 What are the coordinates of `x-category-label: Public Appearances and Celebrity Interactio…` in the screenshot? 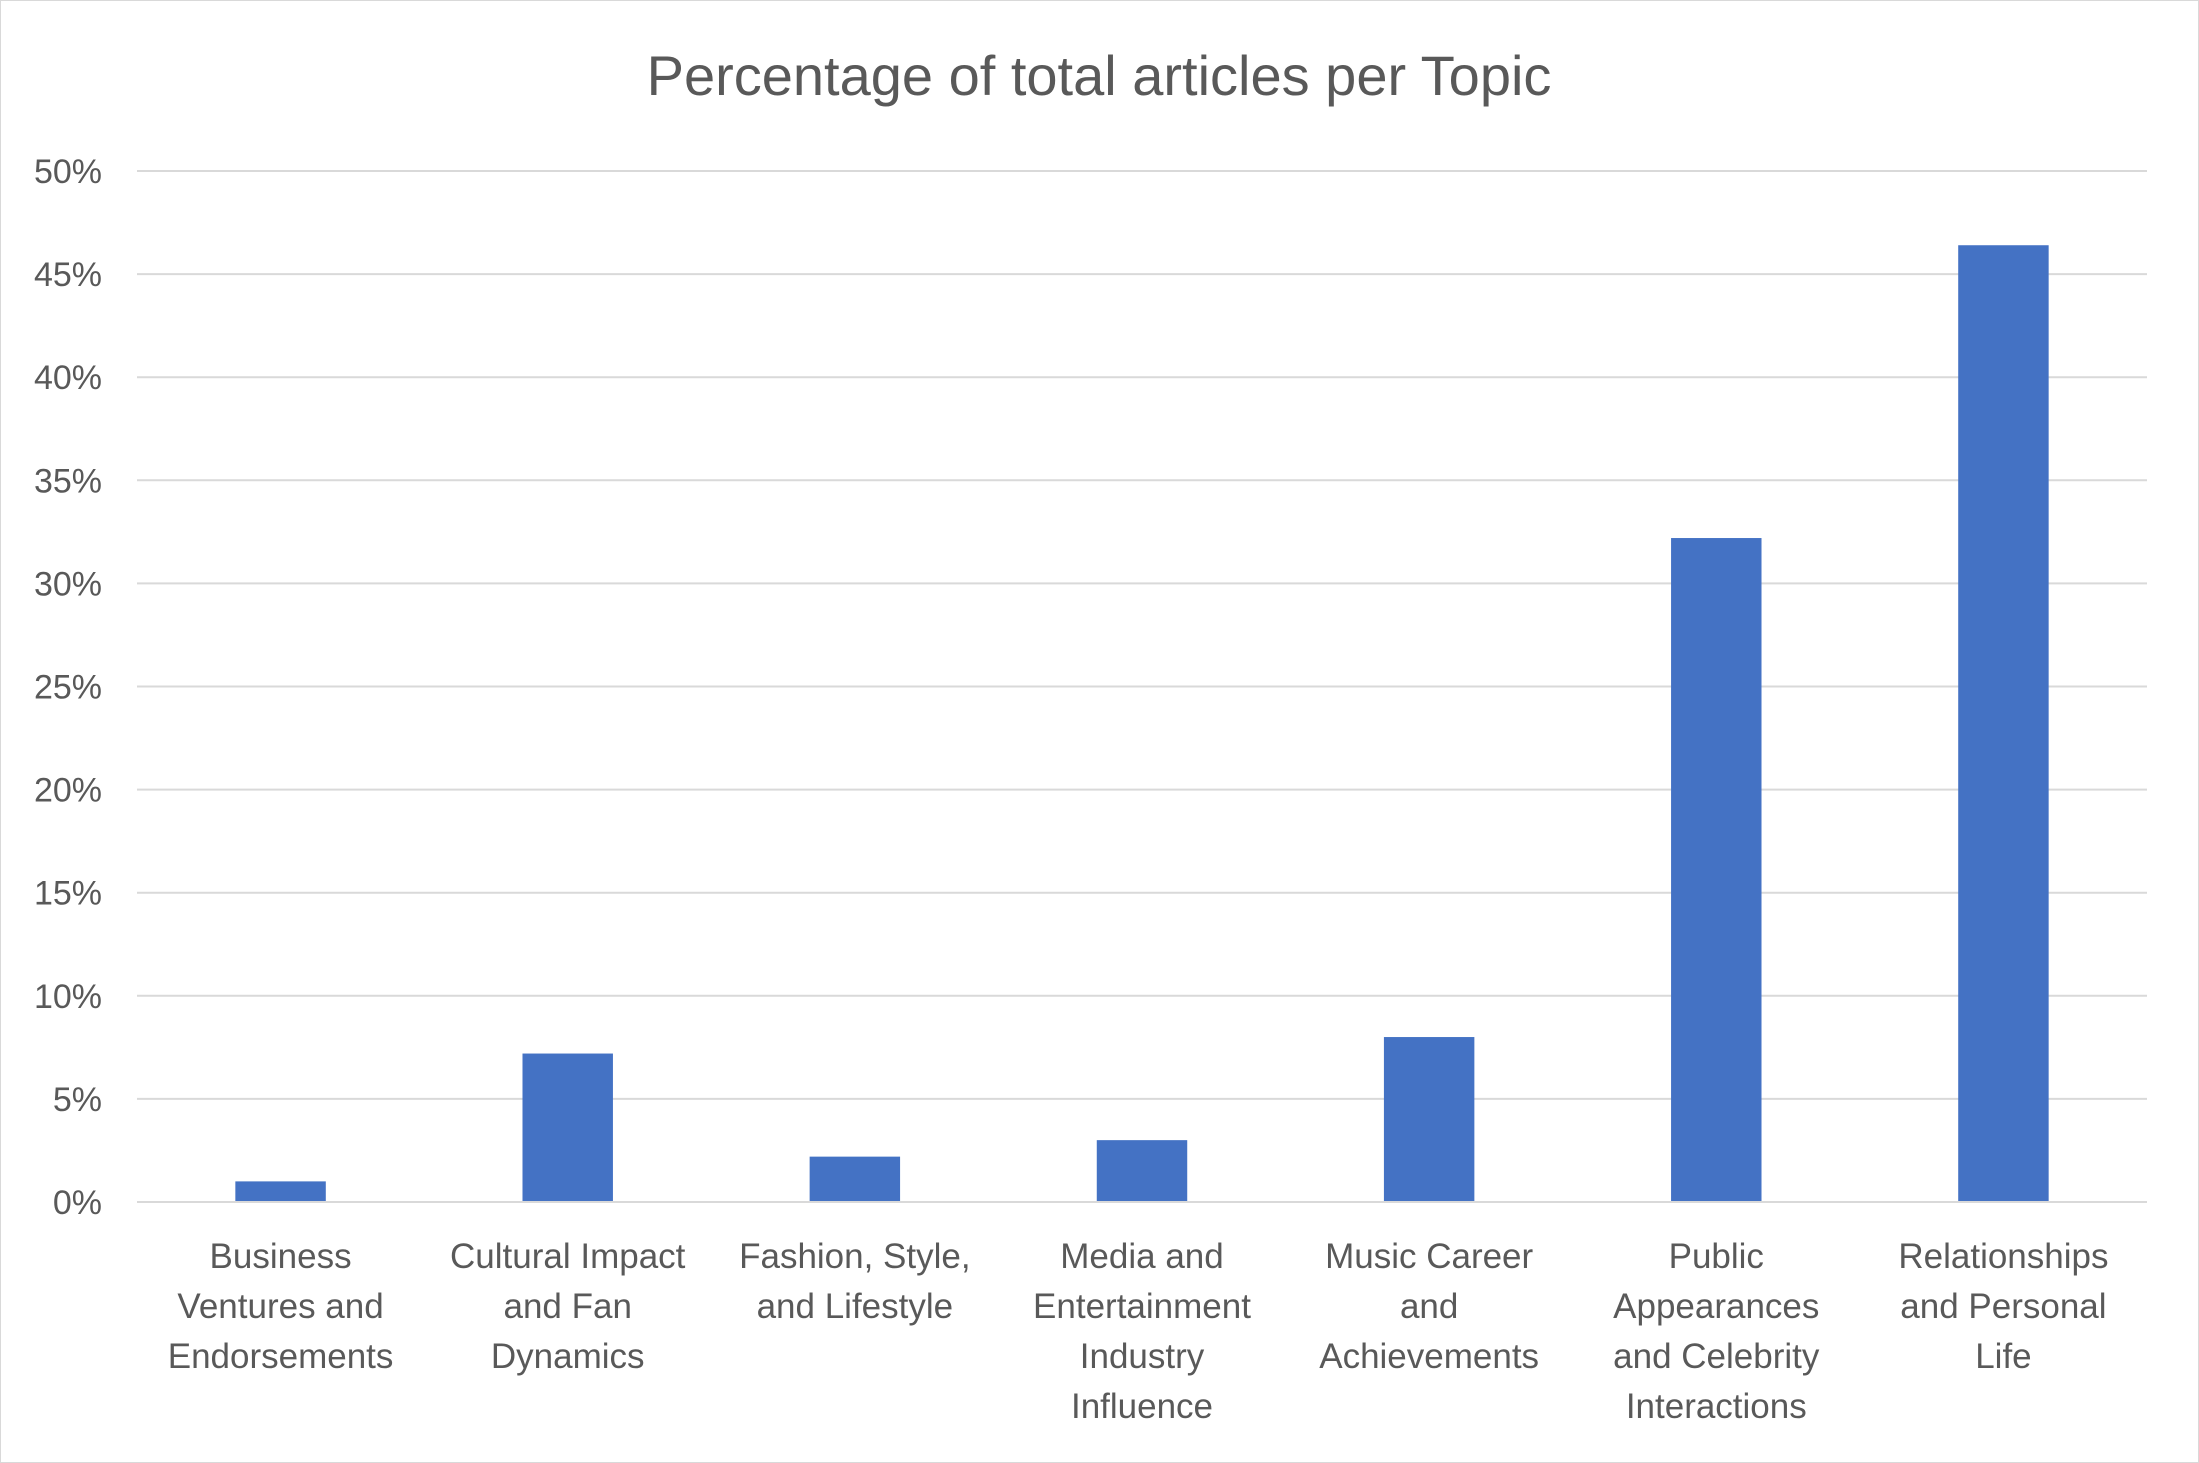 It's located at (1716, 1331).